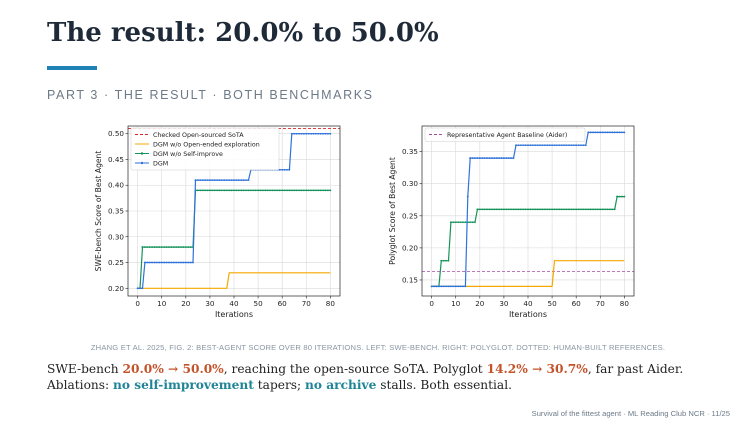  Describe the element at coordinates (410, 151) in the screenshot. I see `polyglot-y-tick-label: 0.35` at that location.